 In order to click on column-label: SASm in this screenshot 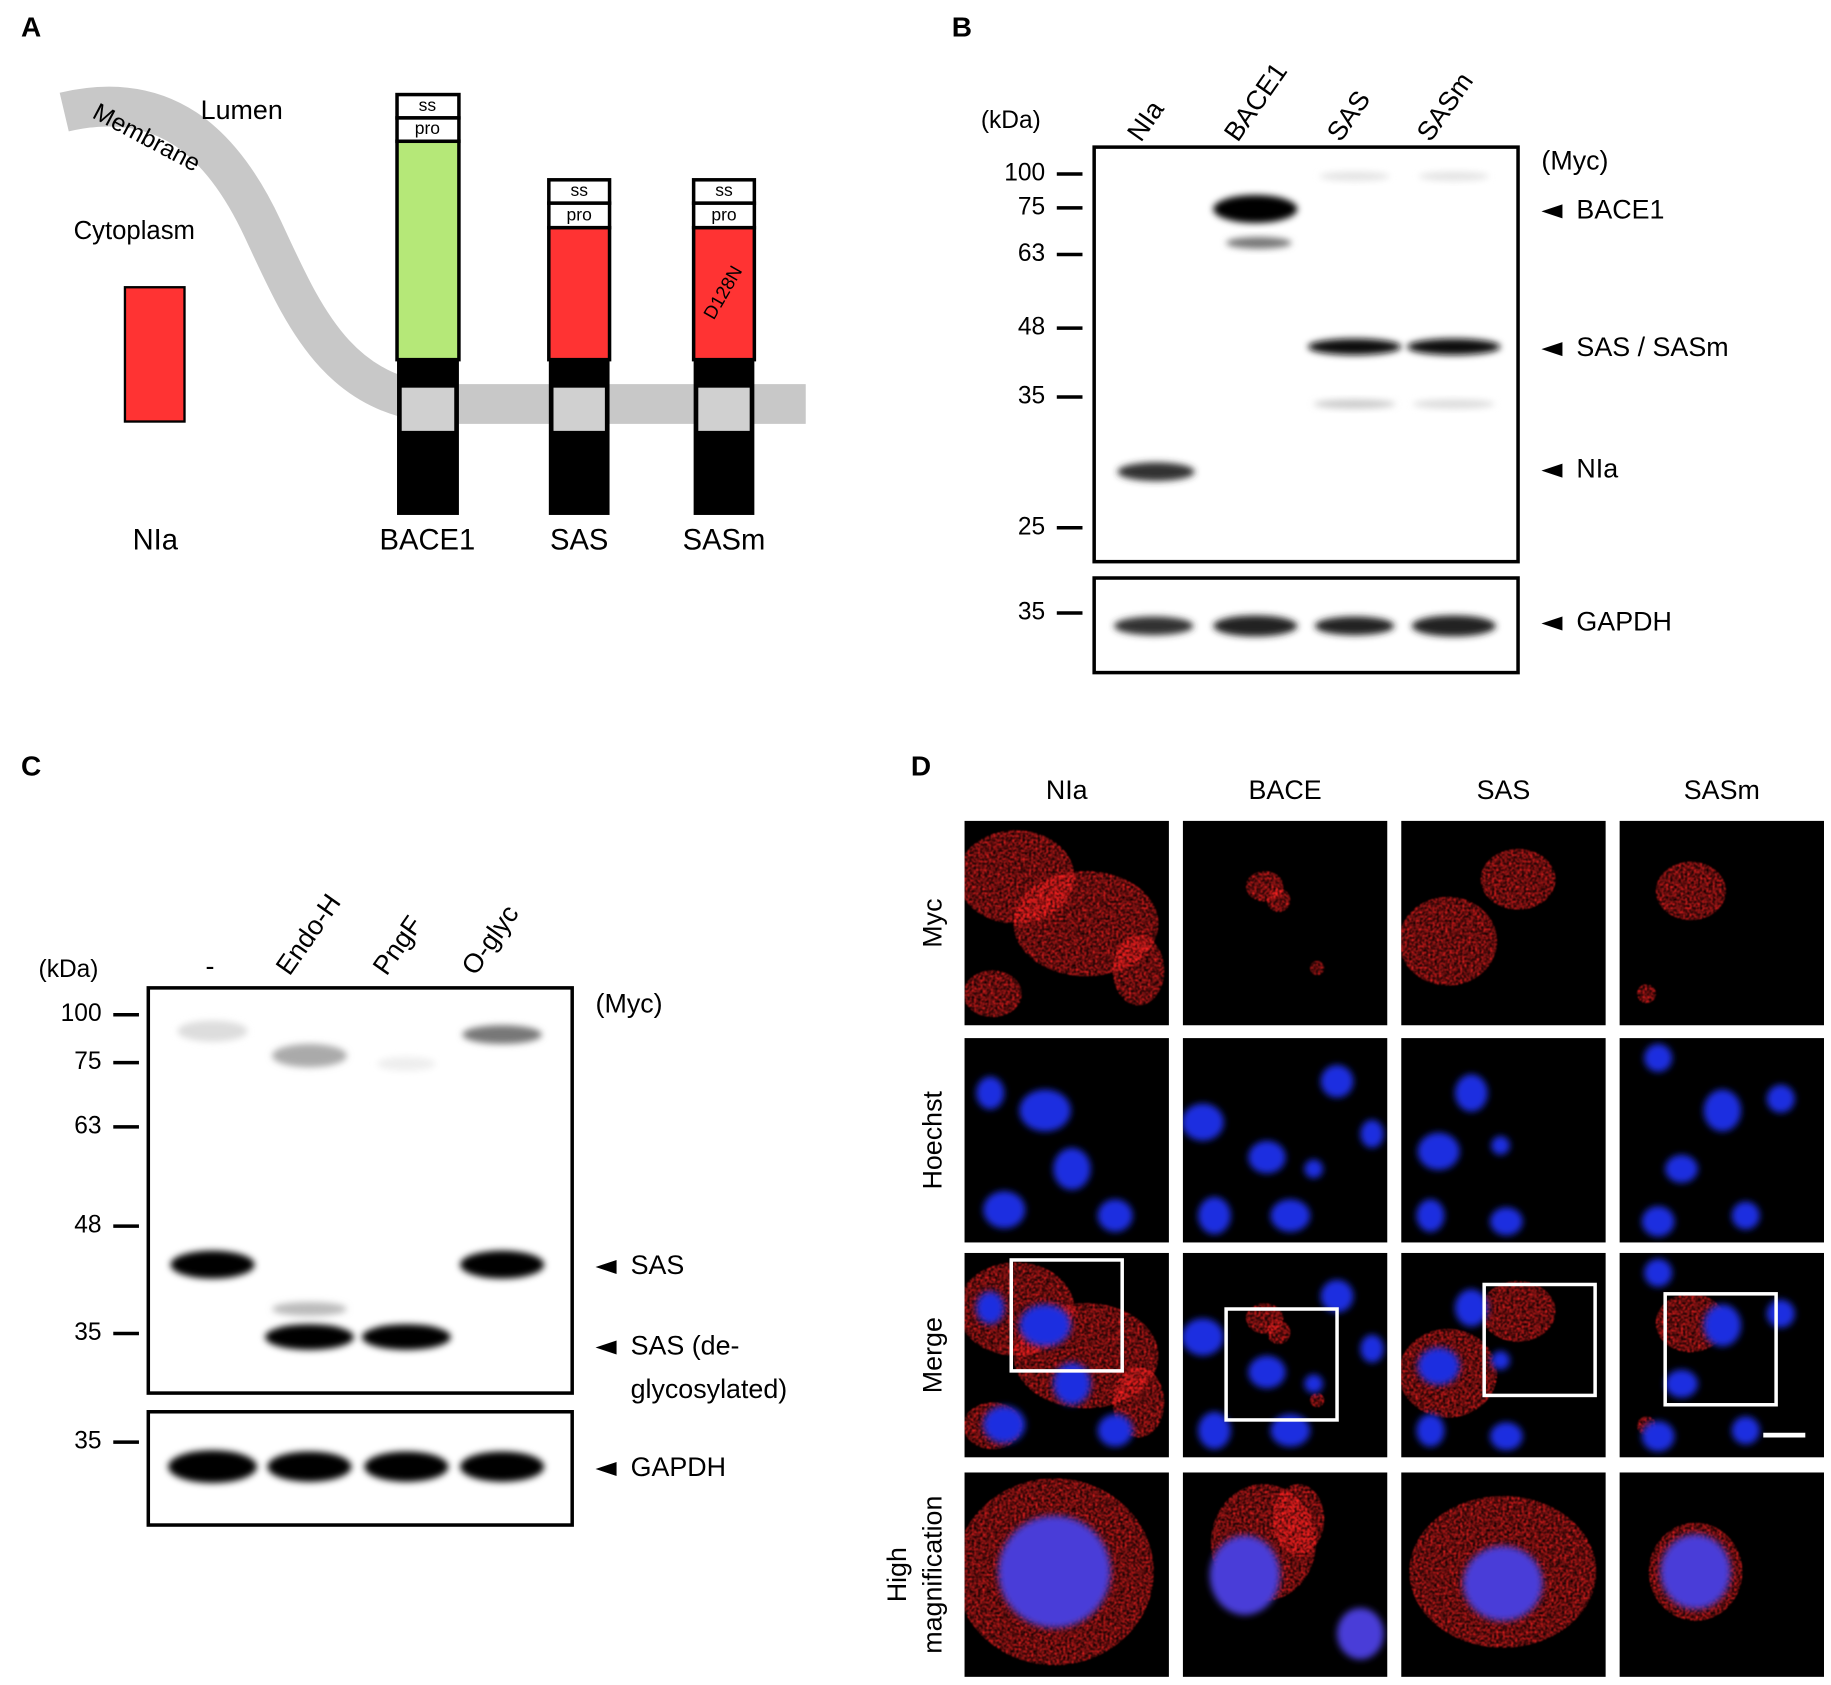, I will do `click(1722, 790)`.